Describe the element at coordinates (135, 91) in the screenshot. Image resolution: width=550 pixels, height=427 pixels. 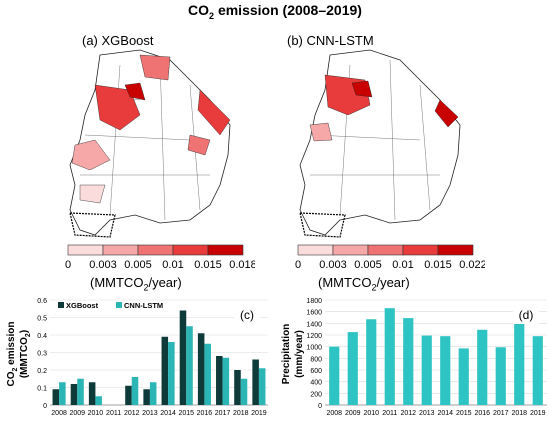
I see `map-a-region-max` at that location.